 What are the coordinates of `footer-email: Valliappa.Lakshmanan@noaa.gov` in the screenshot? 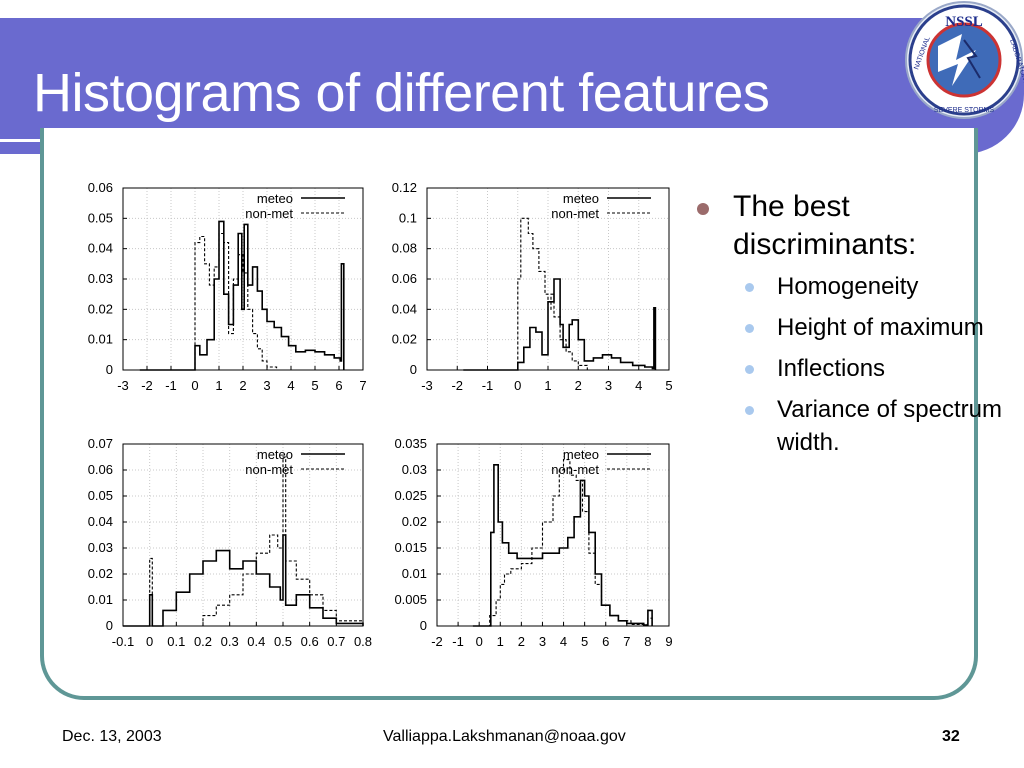 It's located at (504, 736).